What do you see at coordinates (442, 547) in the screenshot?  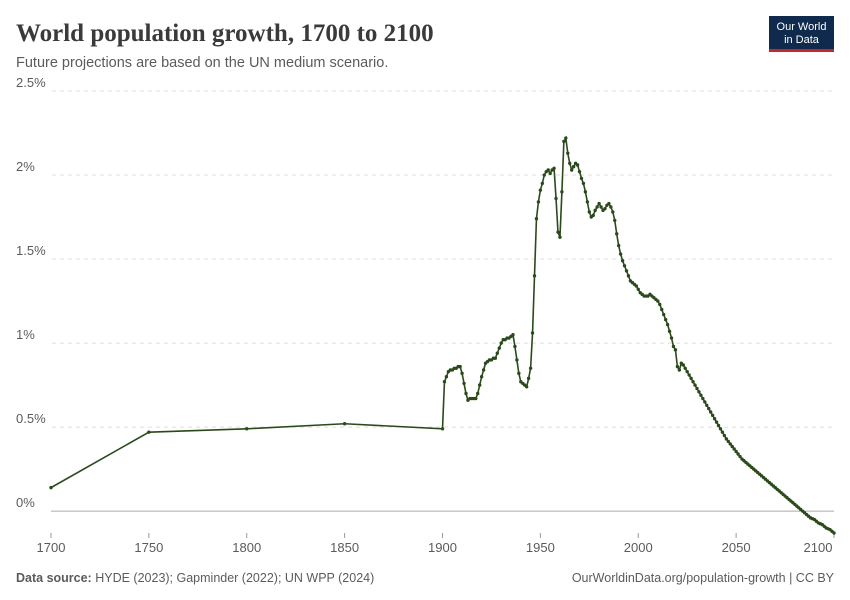 I see `x-tick-label: 1900` at bounding box center [442, 547].